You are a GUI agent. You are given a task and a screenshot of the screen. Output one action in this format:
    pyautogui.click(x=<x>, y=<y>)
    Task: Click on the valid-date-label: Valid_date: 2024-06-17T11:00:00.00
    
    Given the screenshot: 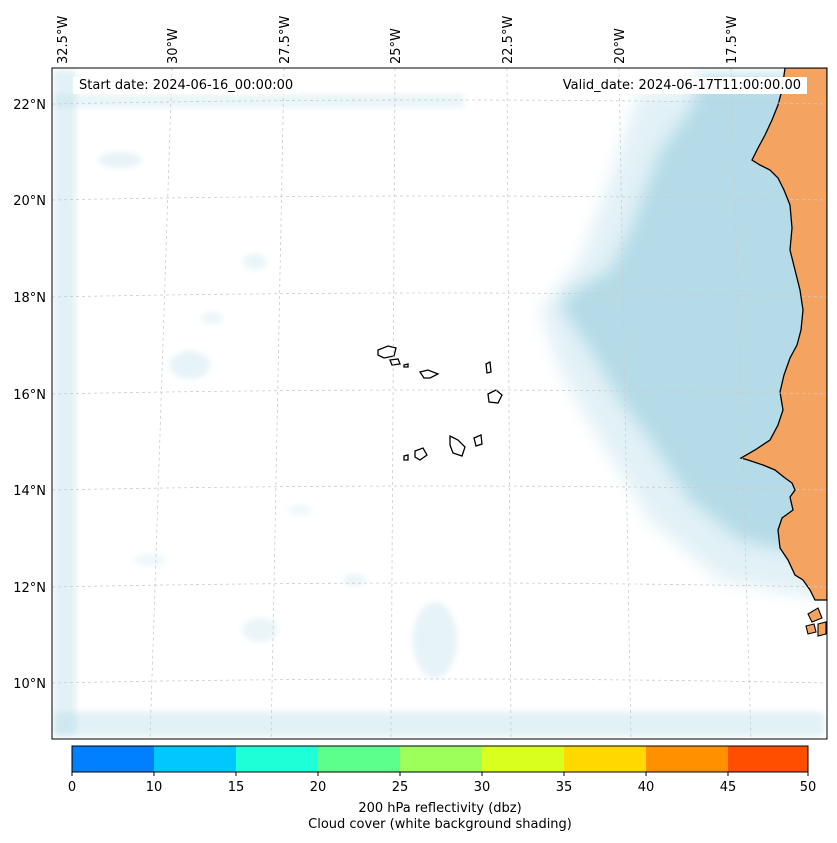 What is the action you would take?
    pyautogui.click(x=681, y=85)
    